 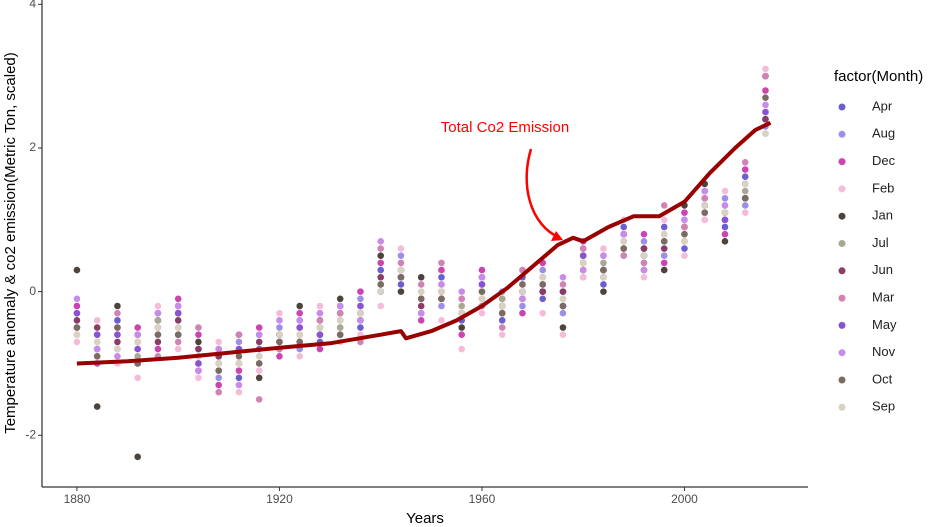 I want to click on legend-label: Feb, so click(x=883, y=187).